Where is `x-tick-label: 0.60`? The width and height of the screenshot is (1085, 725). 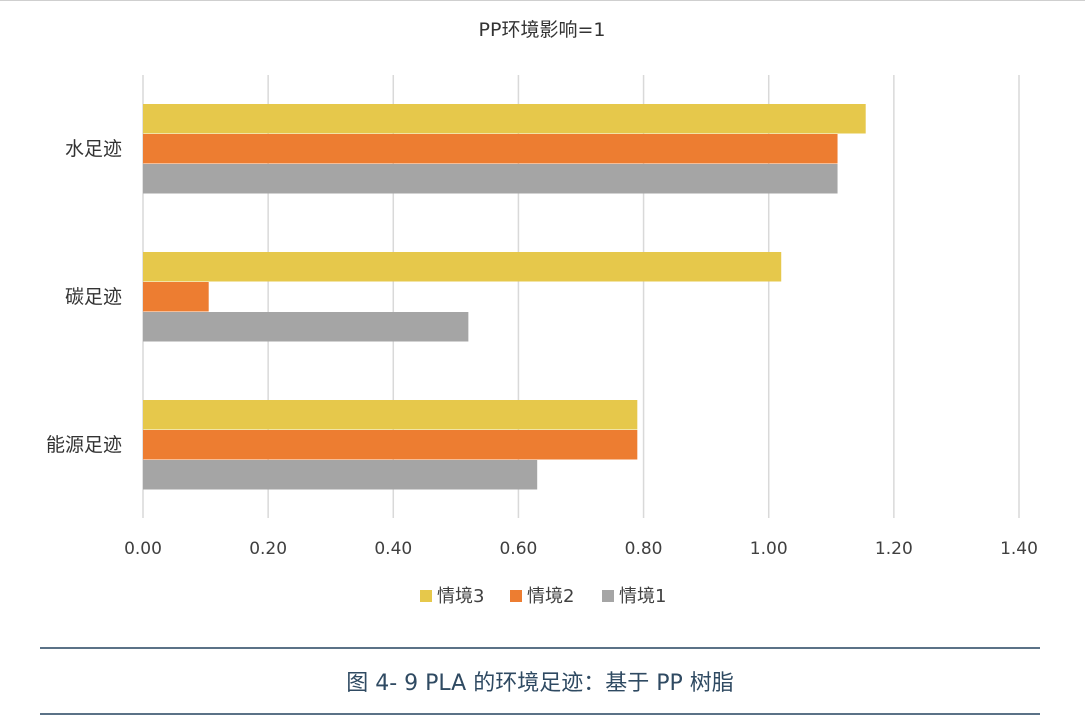 x-tick-label: 0.60 is located at coordinates (518, 549).